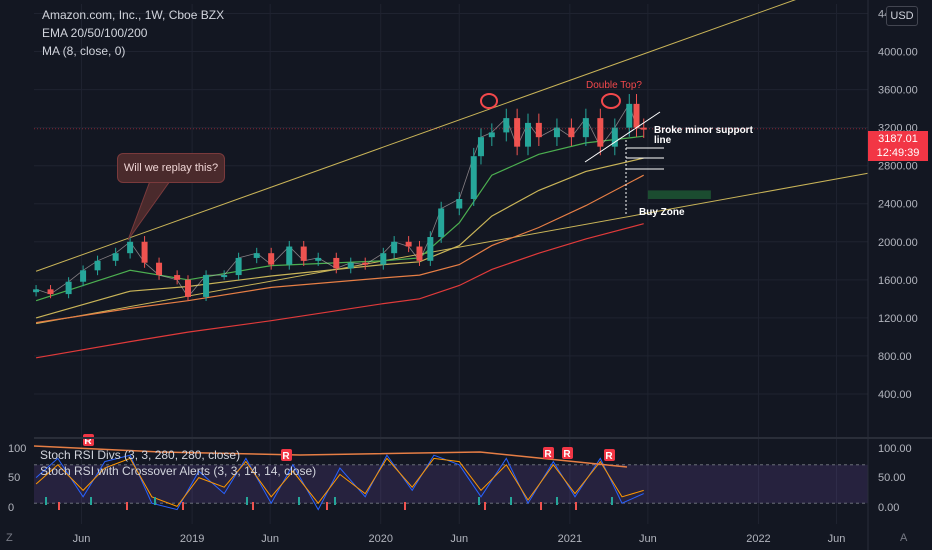  What do you see at coordinates (898, 205) in the screenshot?
I see `price-tick-label: 2400.00` at bounding box center [898, 205].